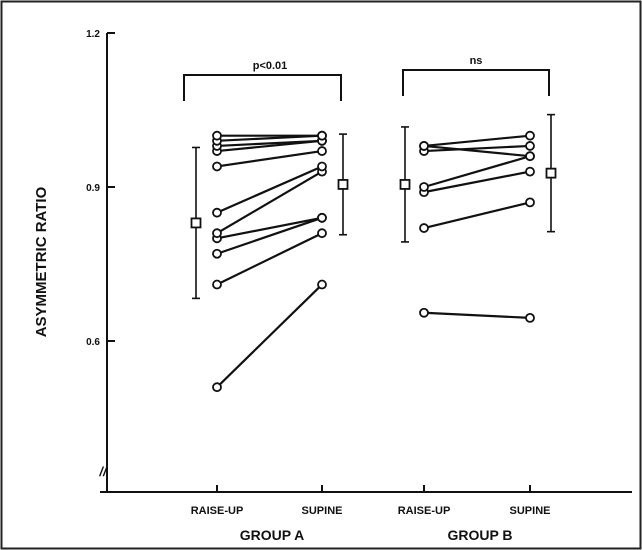 This screenshot has width=642, height=550. I want to click on significance-label: ns, so click(476, 61).